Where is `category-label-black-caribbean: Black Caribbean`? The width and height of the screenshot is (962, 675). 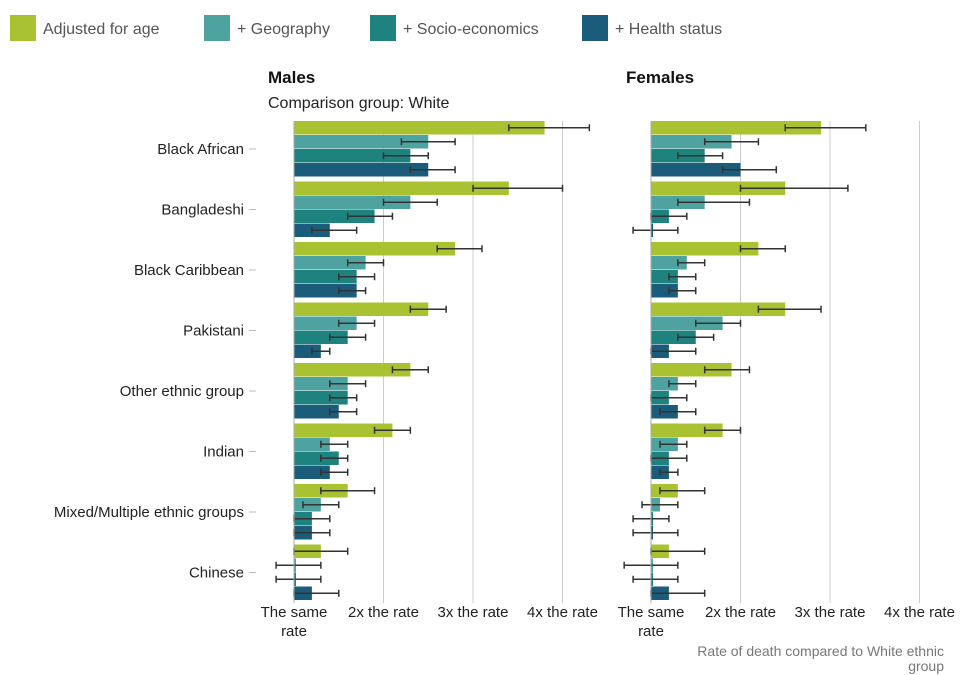
category-label-black-caribbean: Black Caribbean is located at coordinates (189, 270).